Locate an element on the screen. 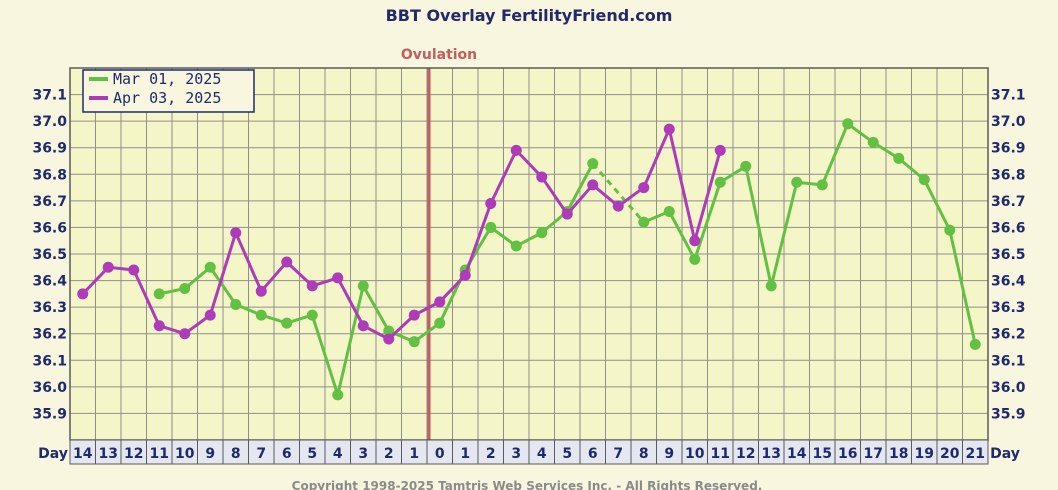 Image resolution: width=1058 pixels, height=490 pixels. x-tick-label: 2 is located at coordinates (491, 454).